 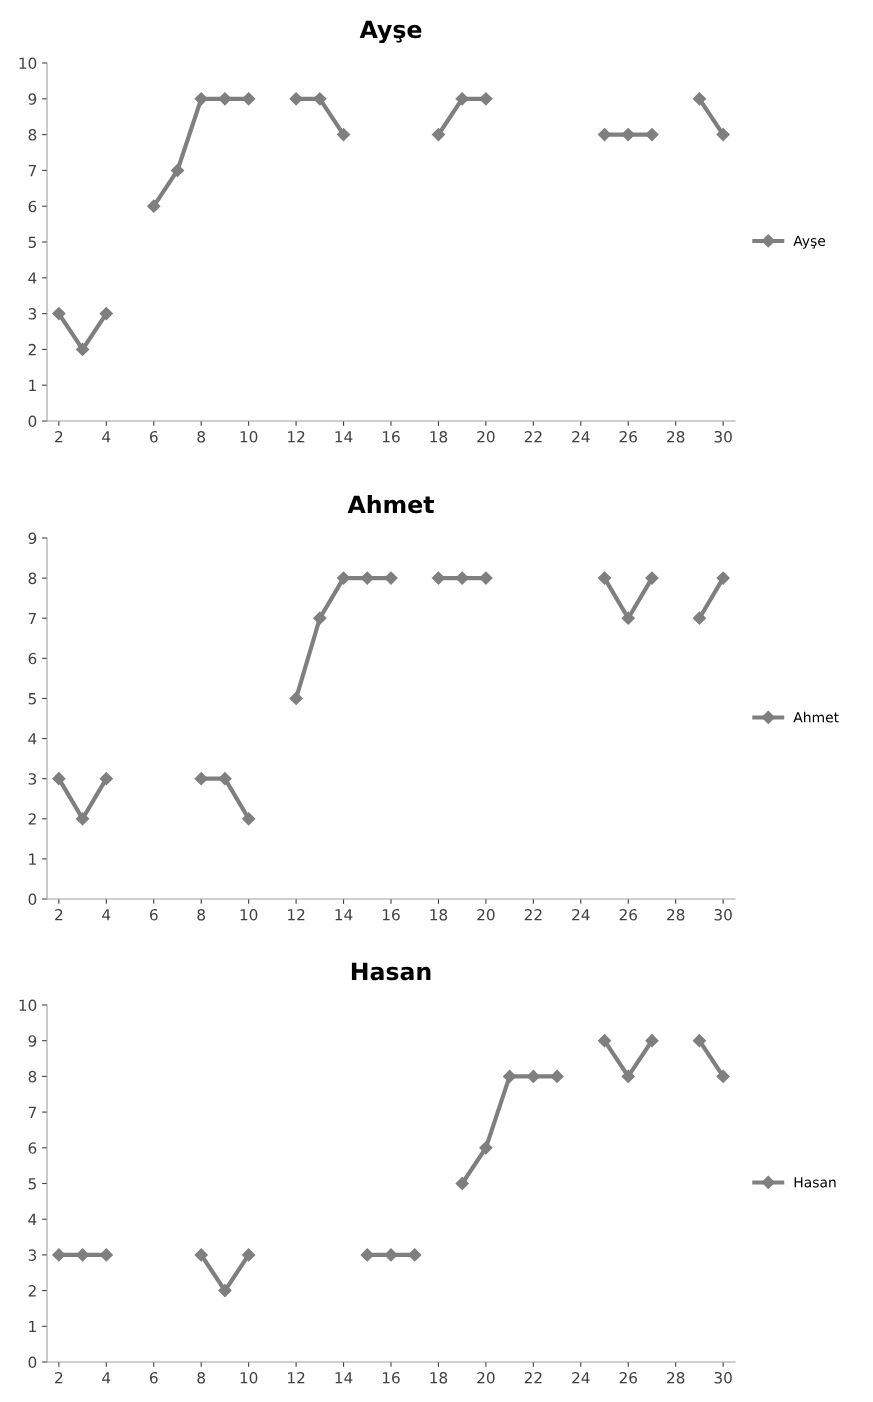 What do you see at coordinates (32, 658) in the screenshot?
I see `y-tick-label: 6` at bounding box center [32, 658].